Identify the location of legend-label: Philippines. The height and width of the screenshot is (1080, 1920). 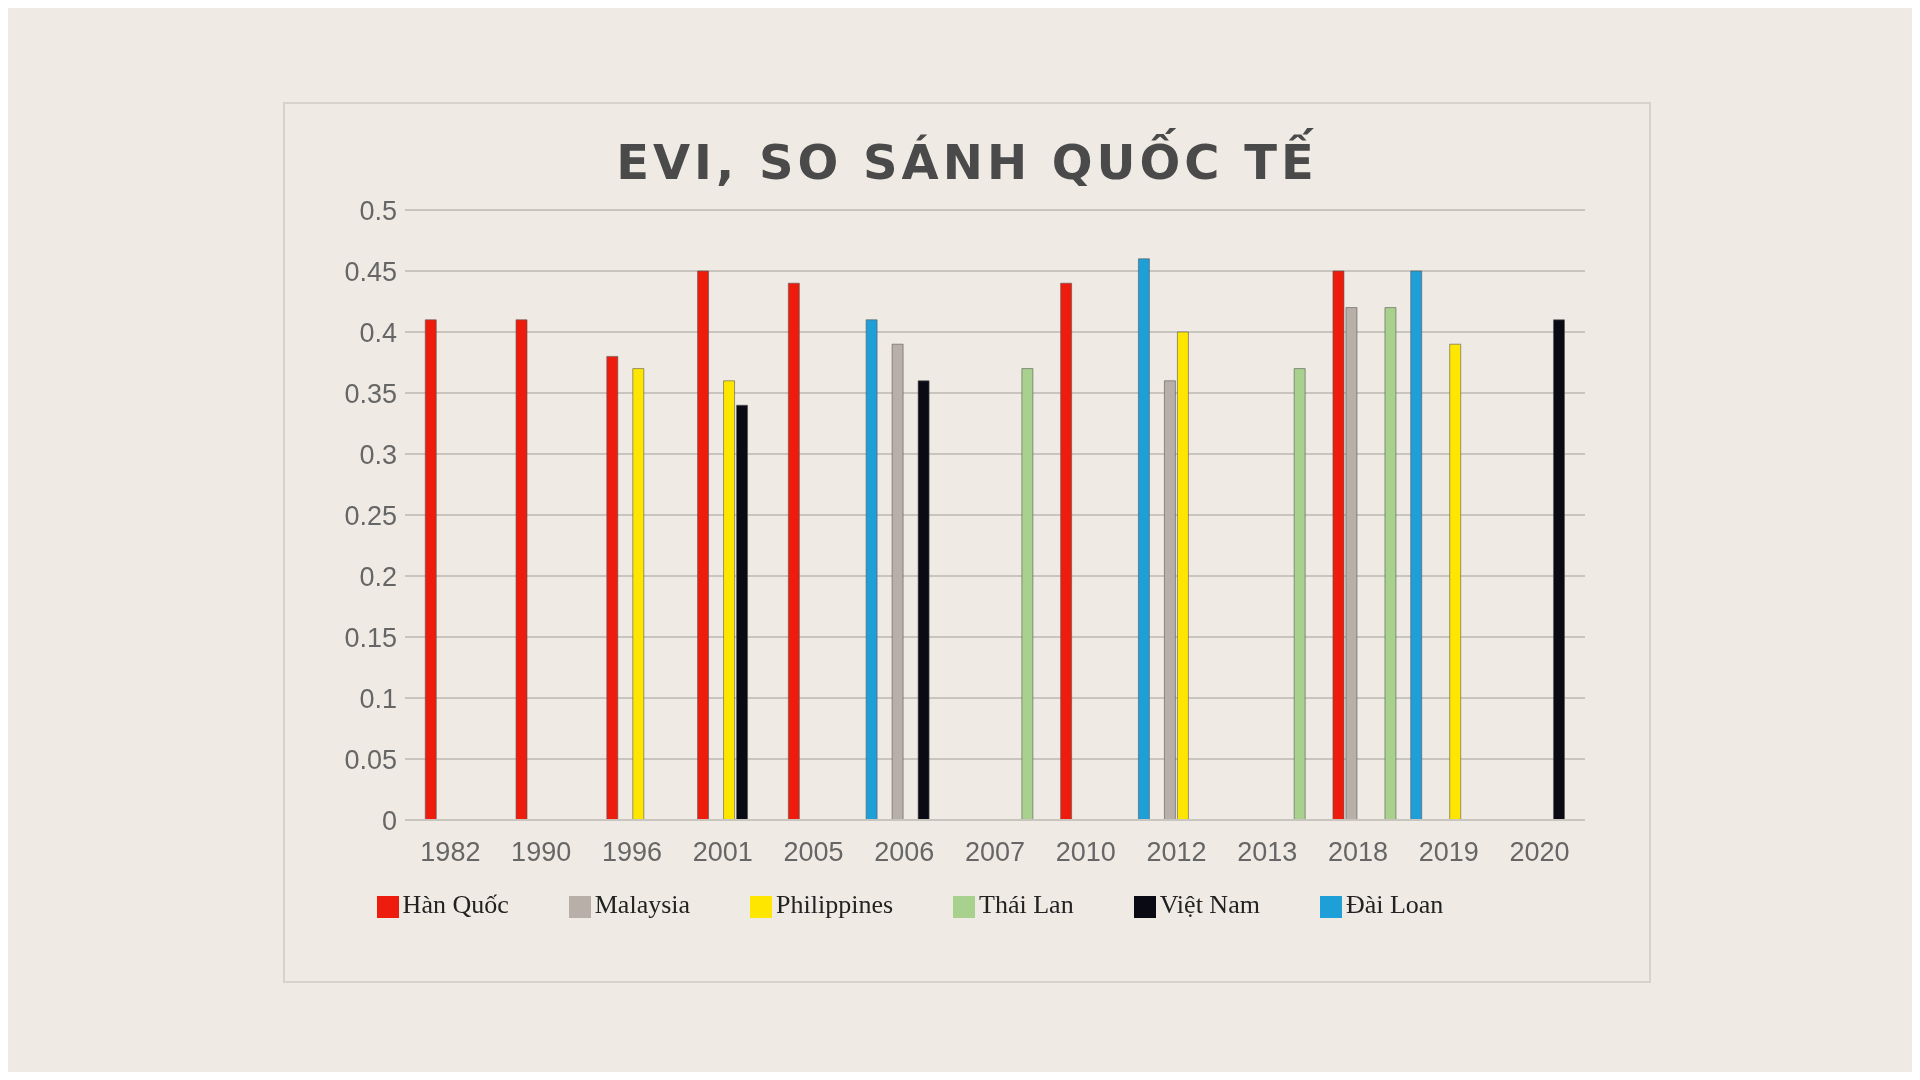
(835, 904).